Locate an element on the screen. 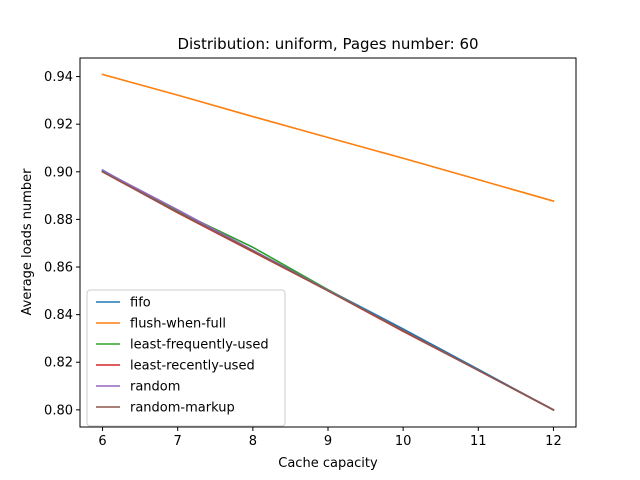 This screenshot has width=640, height=480. y-tick-label: 0.86 is located at coordinates (58, 268).